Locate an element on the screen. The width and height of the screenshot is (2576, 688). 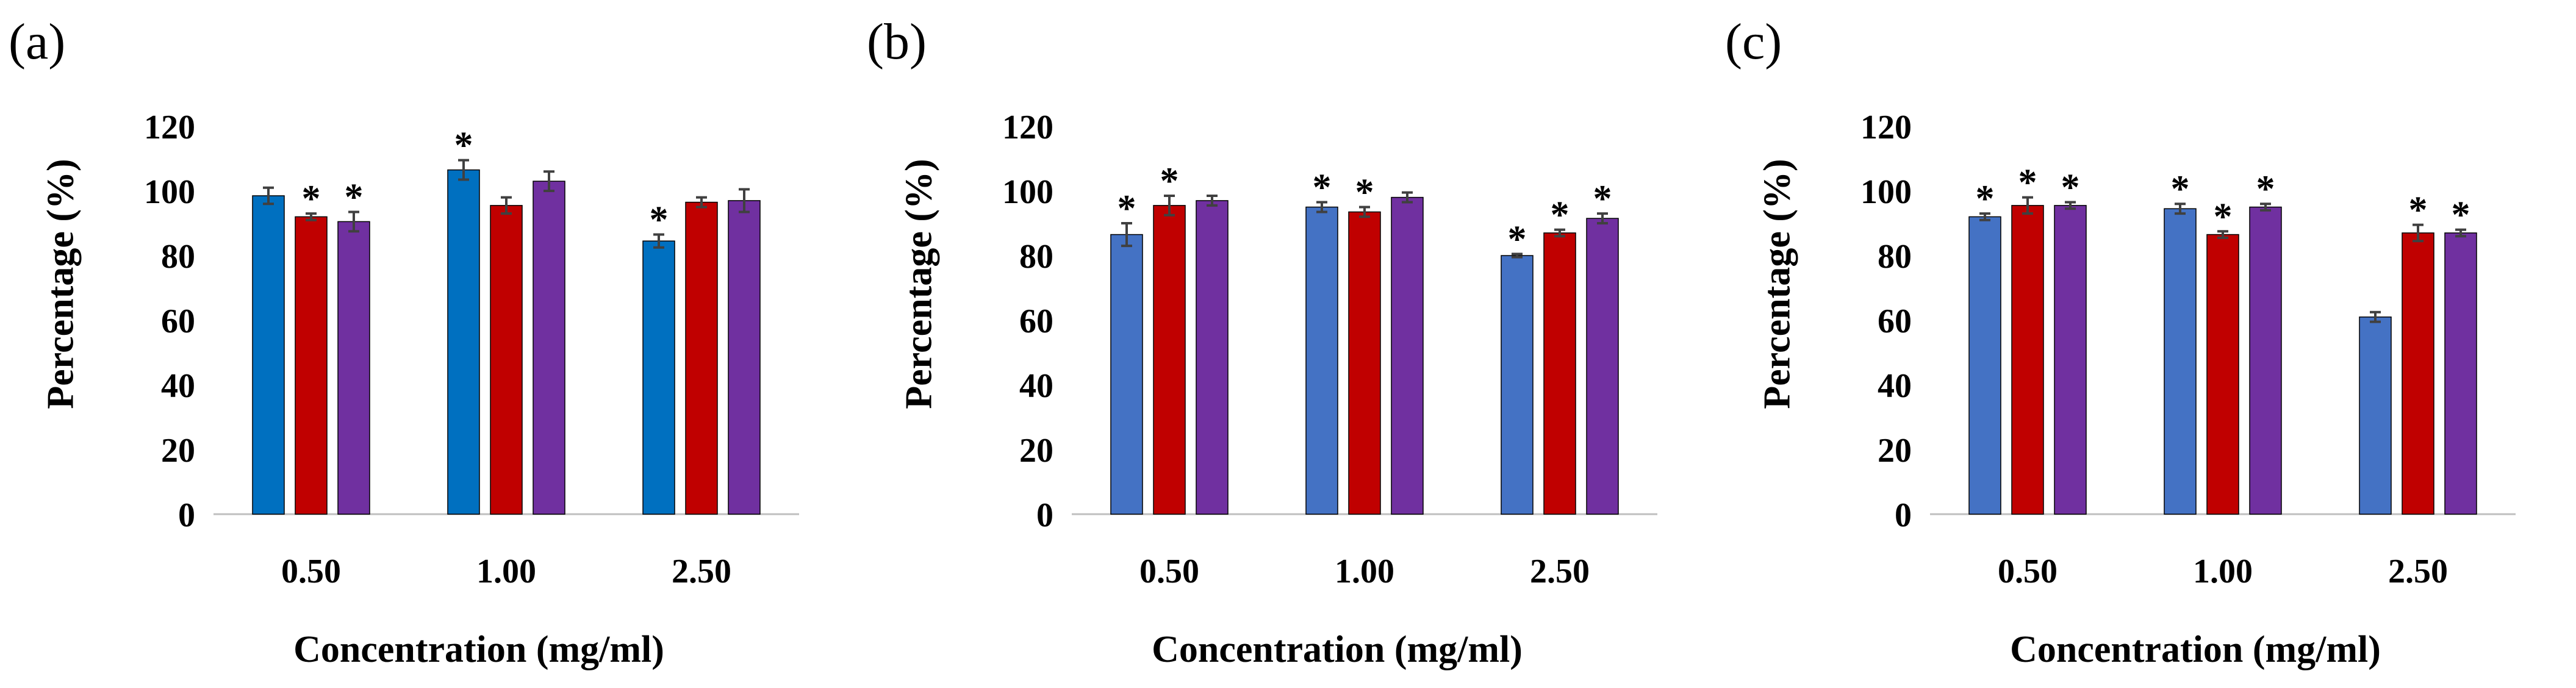
panel-label: (b) is located at coordinates (897, 41).